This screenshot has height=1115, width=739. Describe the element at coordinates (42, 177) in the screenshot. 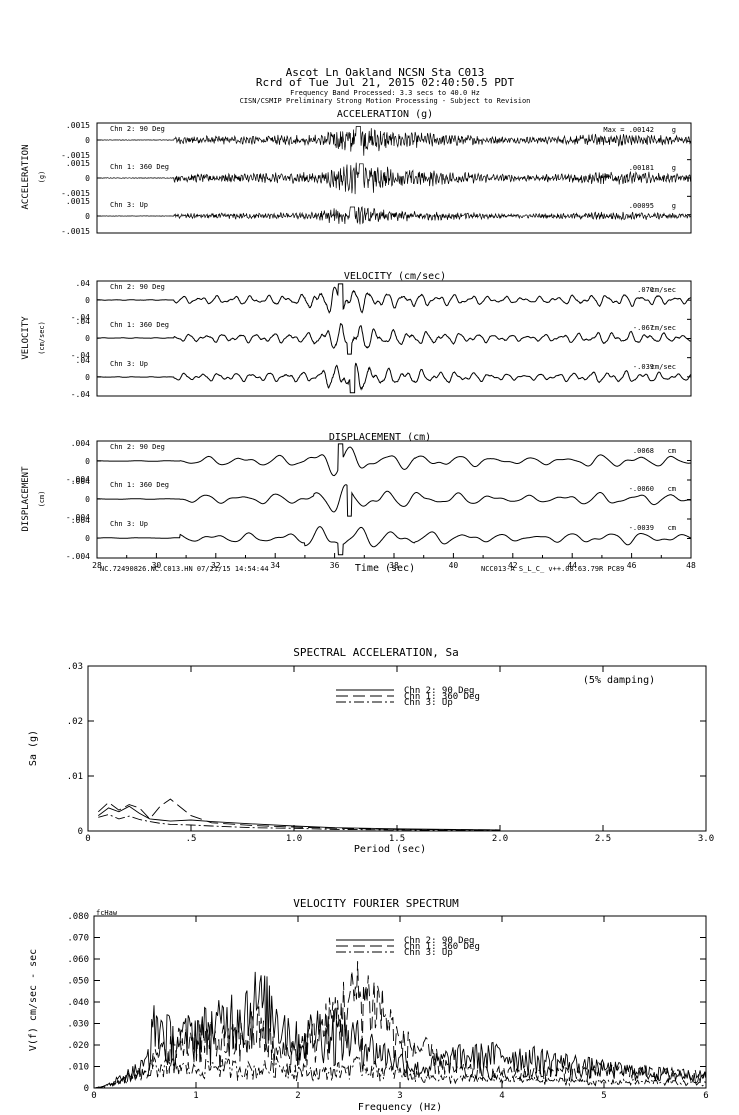

I see `acceleration-unit-label: (g)` at that location.